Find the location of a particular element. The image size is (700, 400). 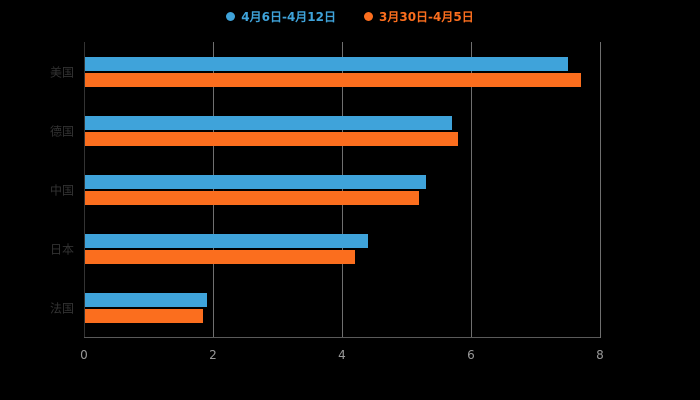

bar-group-3: 中国 is located at coordinates (325, 189).